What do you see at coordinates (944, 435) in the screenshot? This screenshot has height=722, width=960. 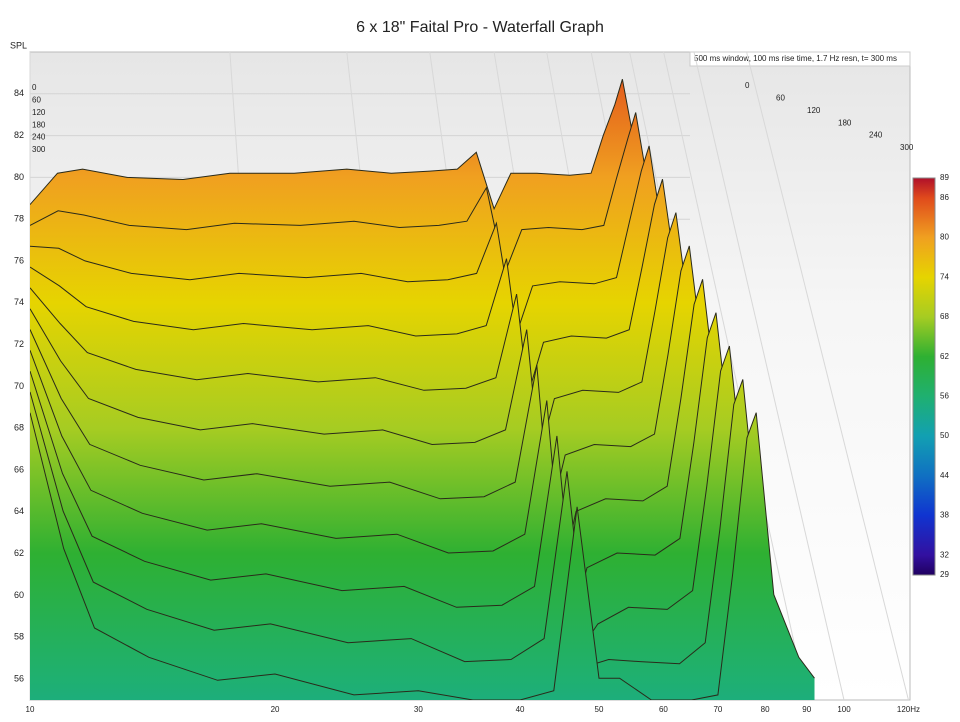 I see `colorbar-tick-label: 50` at bounding box center [944, 435].